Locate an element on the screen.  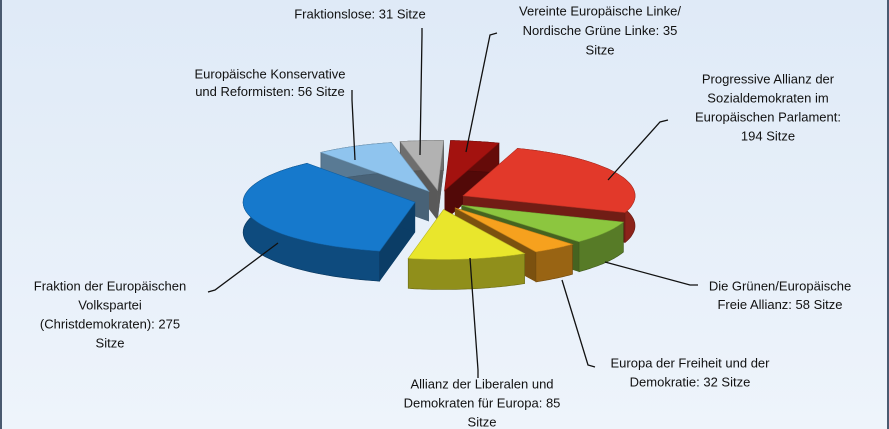
data-label: (Christdemokraten): 275 is located at coordinates (110, 323).